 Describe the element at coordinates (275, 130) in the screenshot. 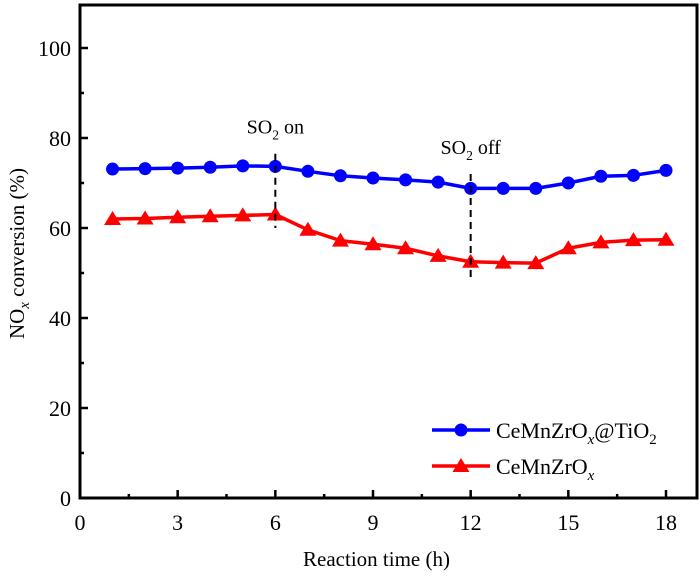

I see `so2-on-label: SO2 on` at that location.